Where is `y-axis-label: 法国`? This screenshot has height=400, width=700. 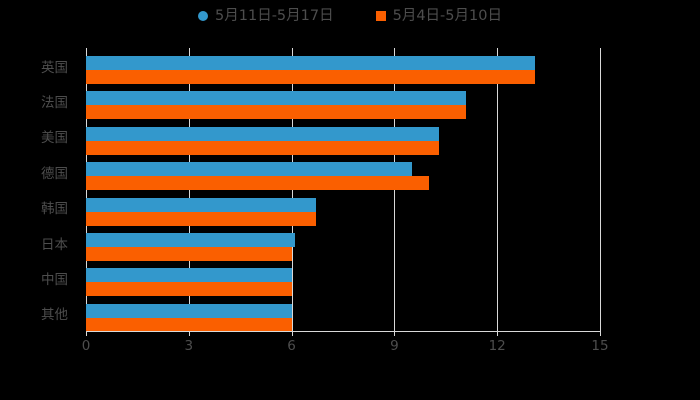 y-axis-label: 法国 is located at coordinates (54, 103).